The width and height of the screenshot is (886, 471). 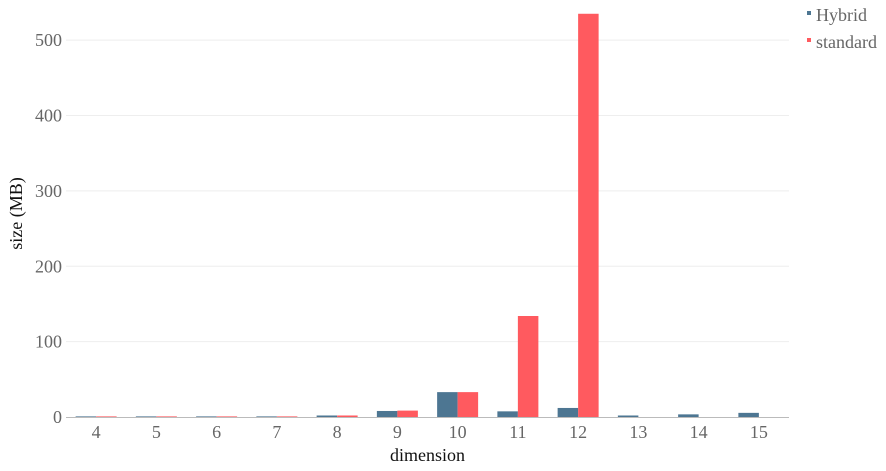 What do you see at coordinates (57, 417) in the screenshot?
I see `y-tick-label: 0` at bounding box center [57, 417].